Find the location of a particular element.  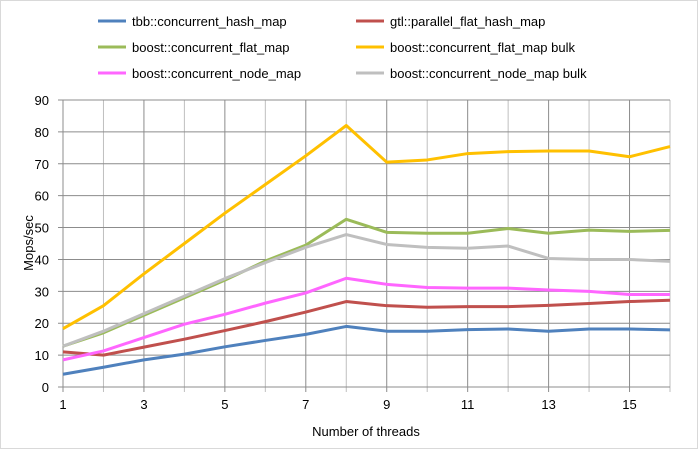

y-tick-label: 90 is located at coordinates (42, 100).